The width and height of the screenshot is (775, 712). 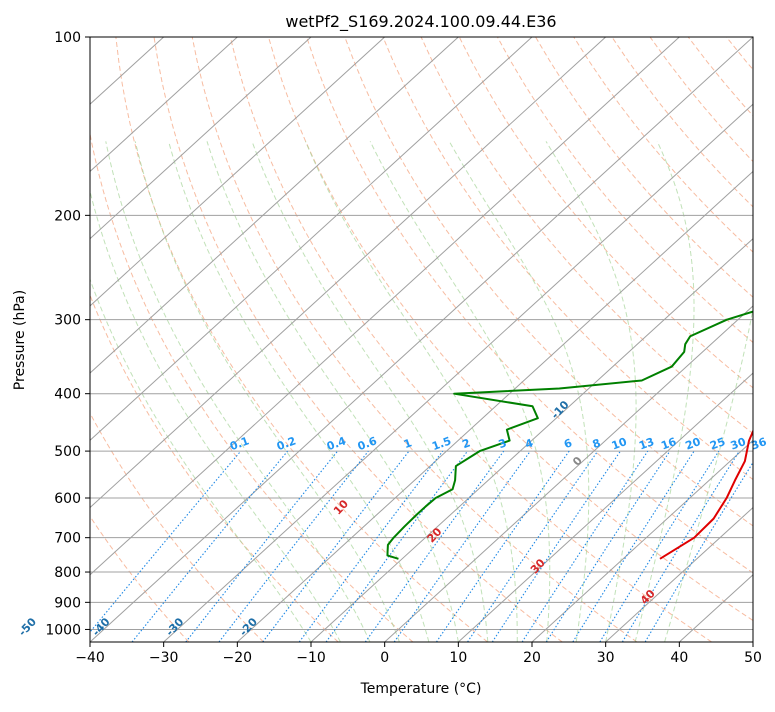 What do you see at coordinates (568, 443) in the screenshot?
I see `mixing-ratio-label: 6` at bounding box center [568, 443].